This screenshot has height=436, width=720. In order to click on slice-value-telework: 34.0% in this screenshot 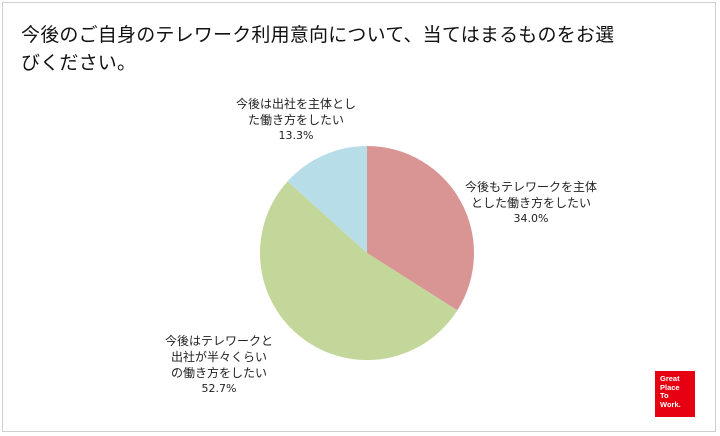, I will do `click(531, 218)`.